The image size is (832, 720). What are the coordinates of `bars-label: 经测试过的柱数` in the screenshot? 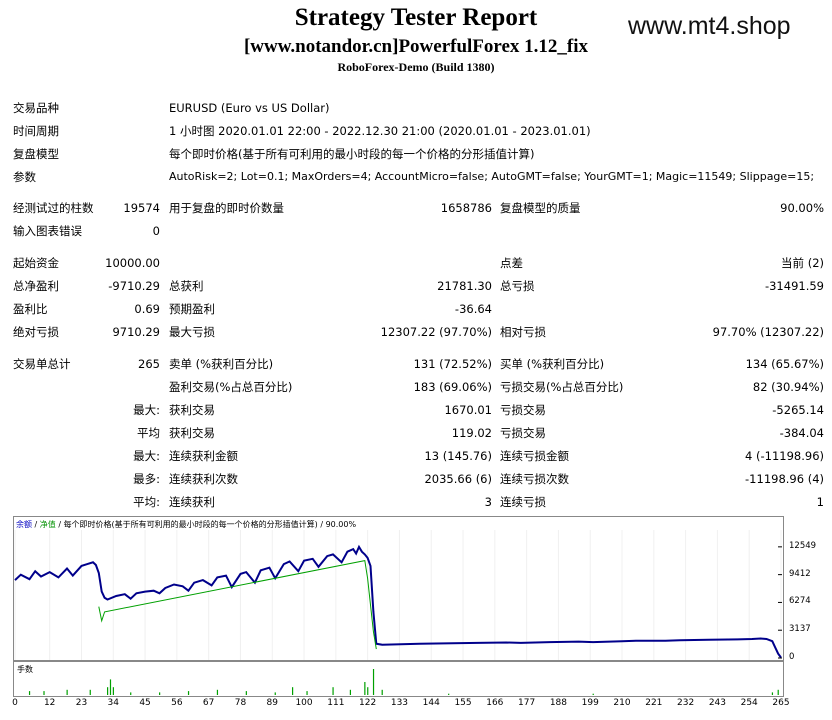 It's located at (53, 208).